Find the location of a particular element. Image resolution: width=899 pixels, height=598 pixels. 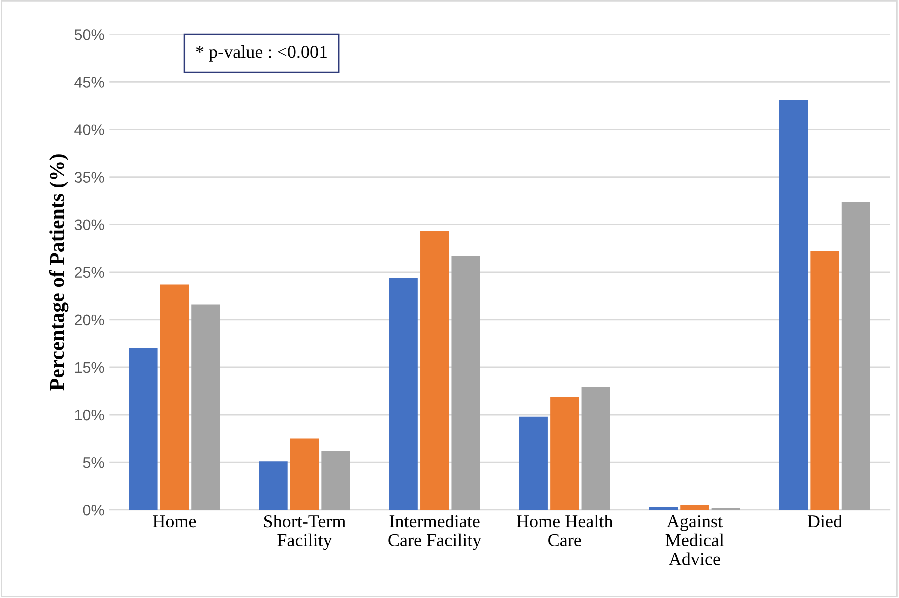

annotation: * p-value : <0.001 is located at coordinates (261, 54).